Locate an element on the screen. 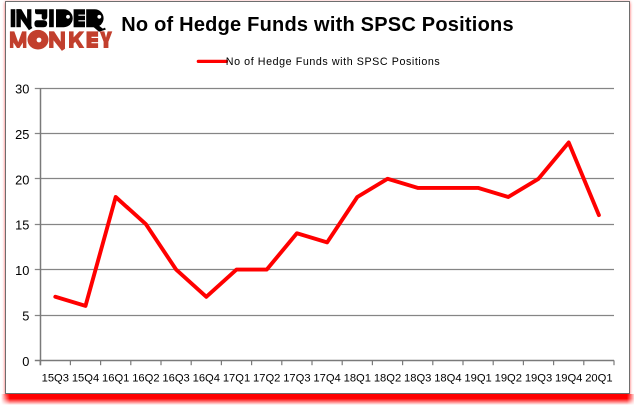 The image size is (635, 405). svg-text: 18Q2 is located at coordinates (387, 379).